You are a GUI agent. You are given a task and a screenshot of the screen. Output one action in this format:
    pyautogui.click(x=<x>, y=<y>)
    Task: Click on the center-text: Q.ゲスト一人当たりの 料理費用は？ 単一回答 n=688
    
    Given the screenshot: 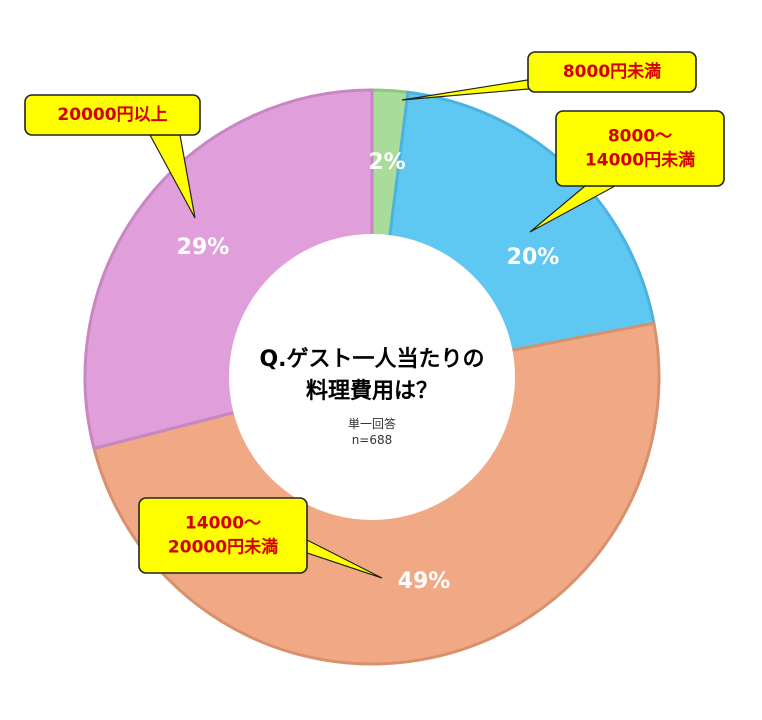 What is the action you would take?
    pyautogui.click(x=371, y=397)
    